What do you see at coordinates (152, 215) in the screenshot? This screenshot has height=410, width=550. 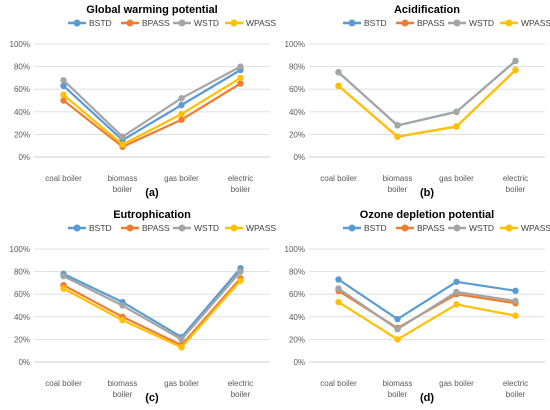 I see `chart-title: Eutrophication` at bounding box center [152, 215].